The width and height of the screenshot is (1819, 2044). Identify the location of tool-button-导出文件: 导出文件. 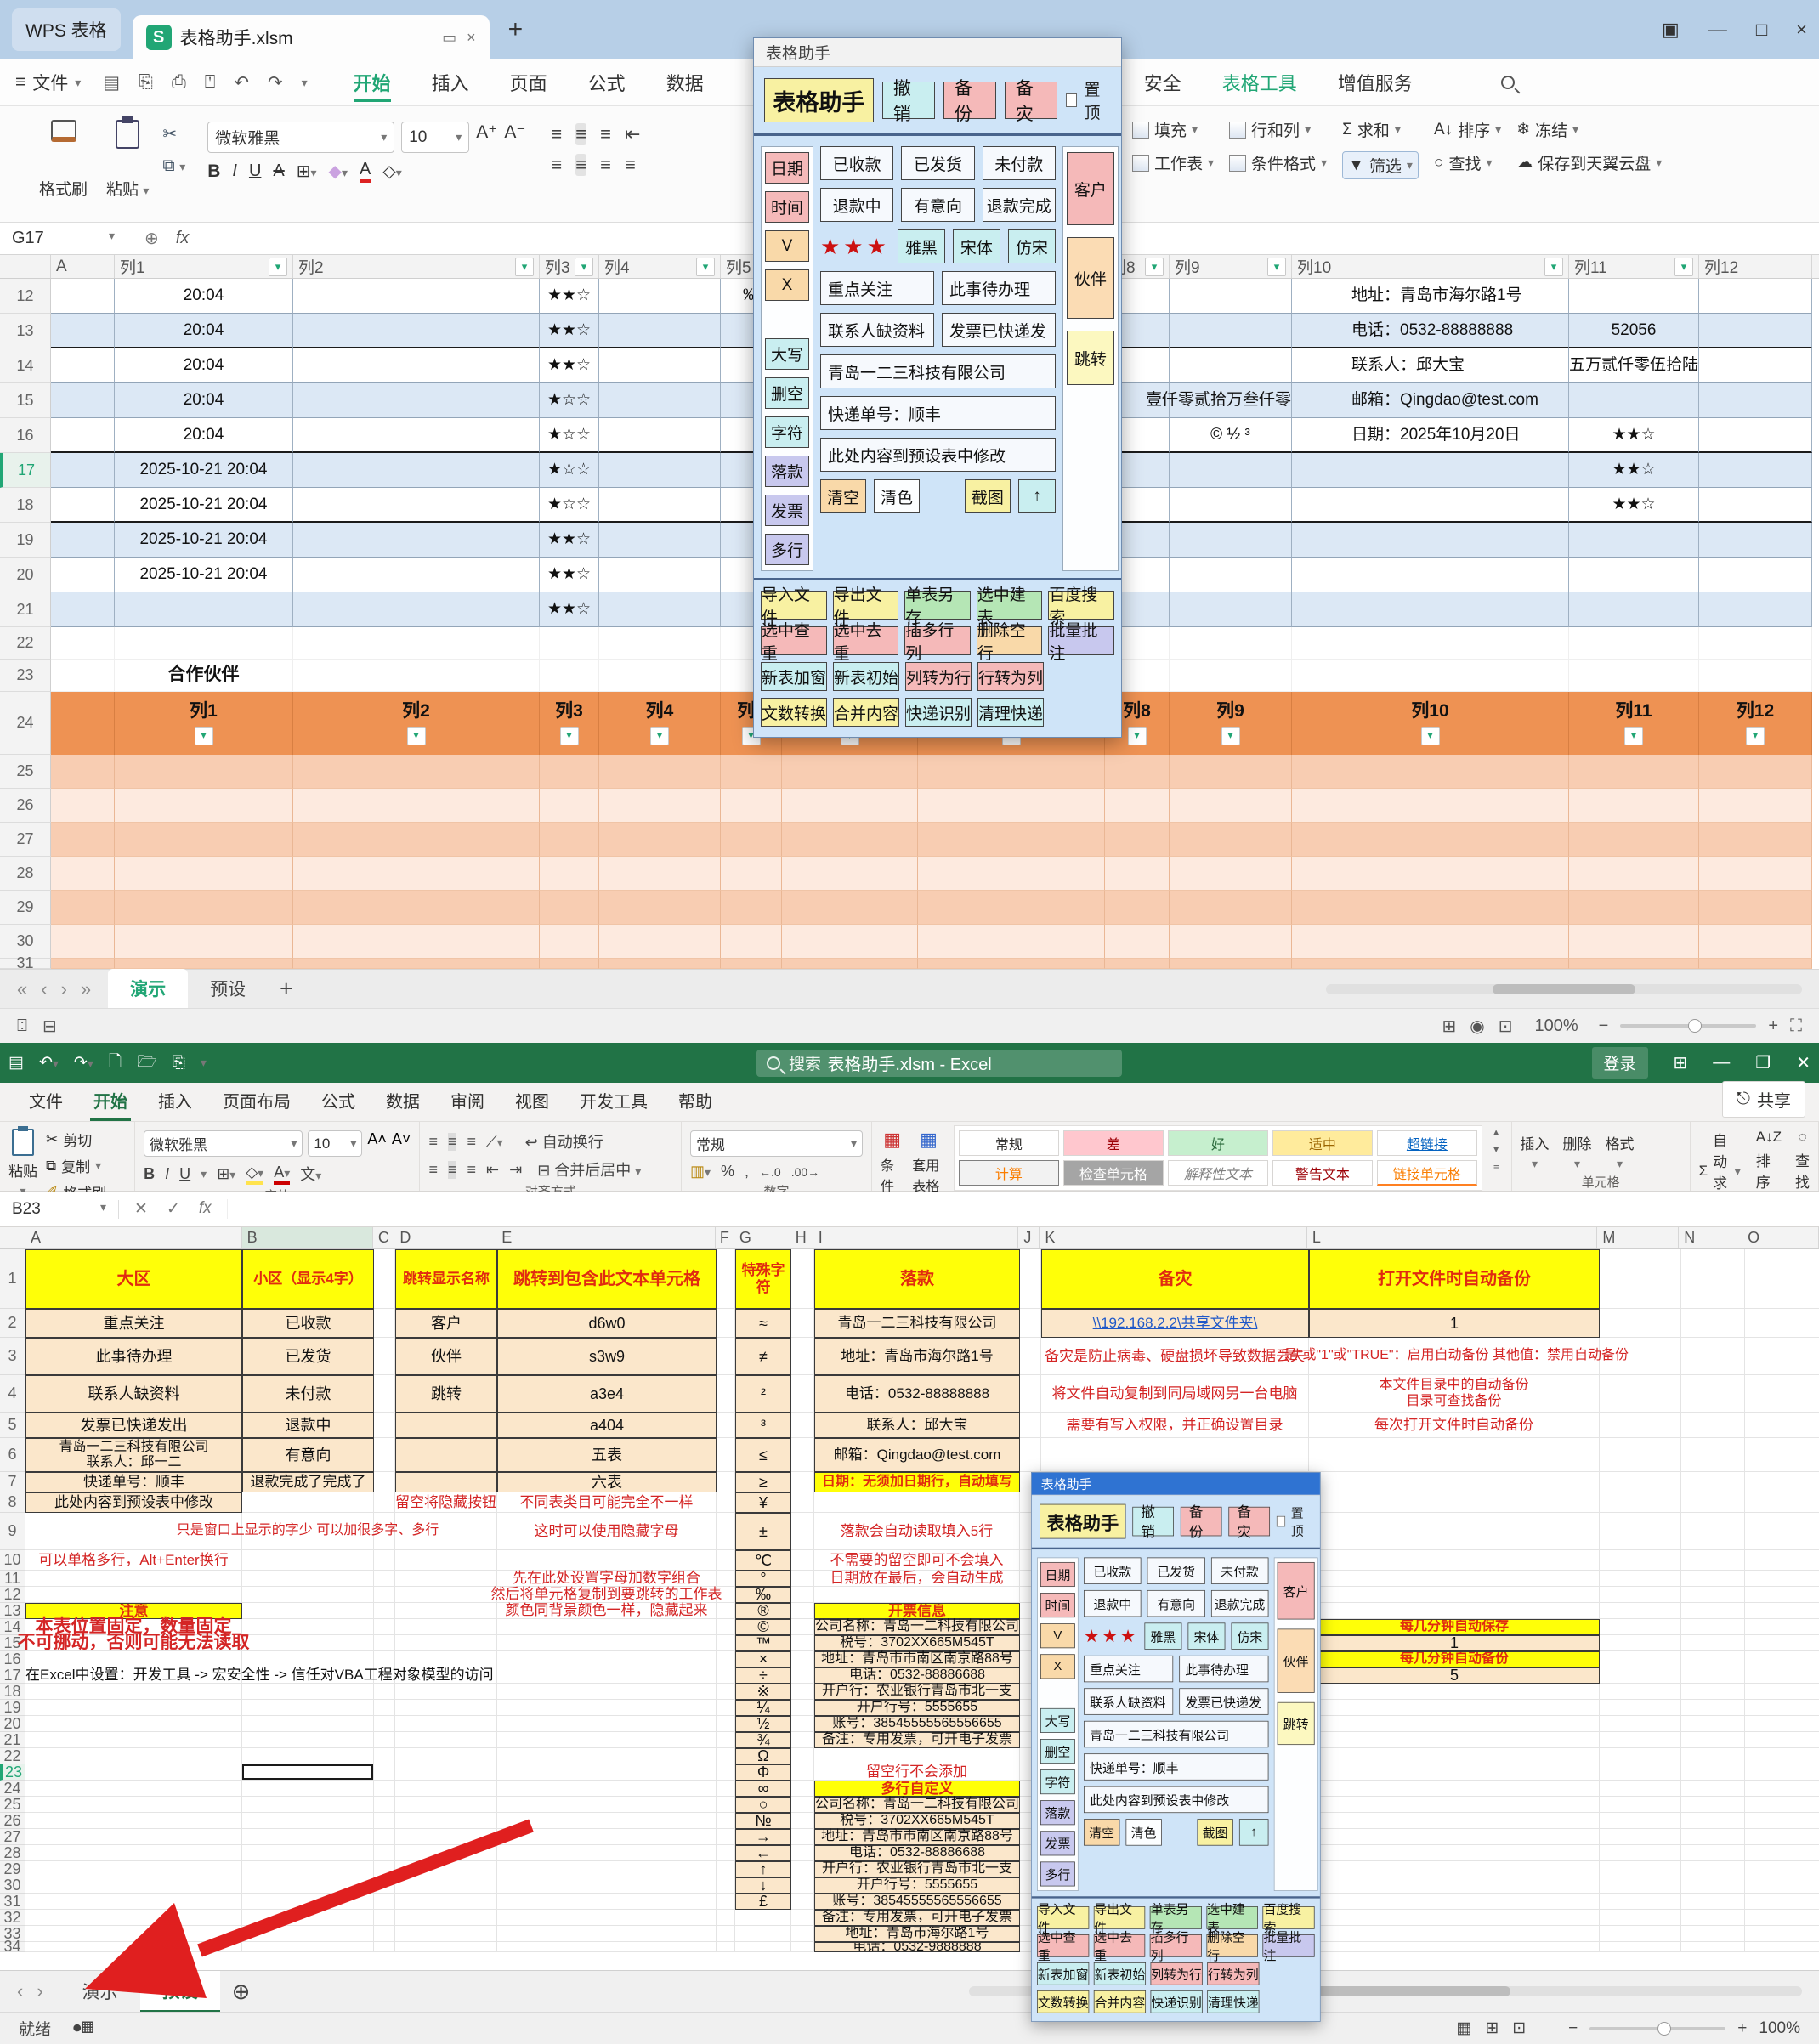
(865, 606).